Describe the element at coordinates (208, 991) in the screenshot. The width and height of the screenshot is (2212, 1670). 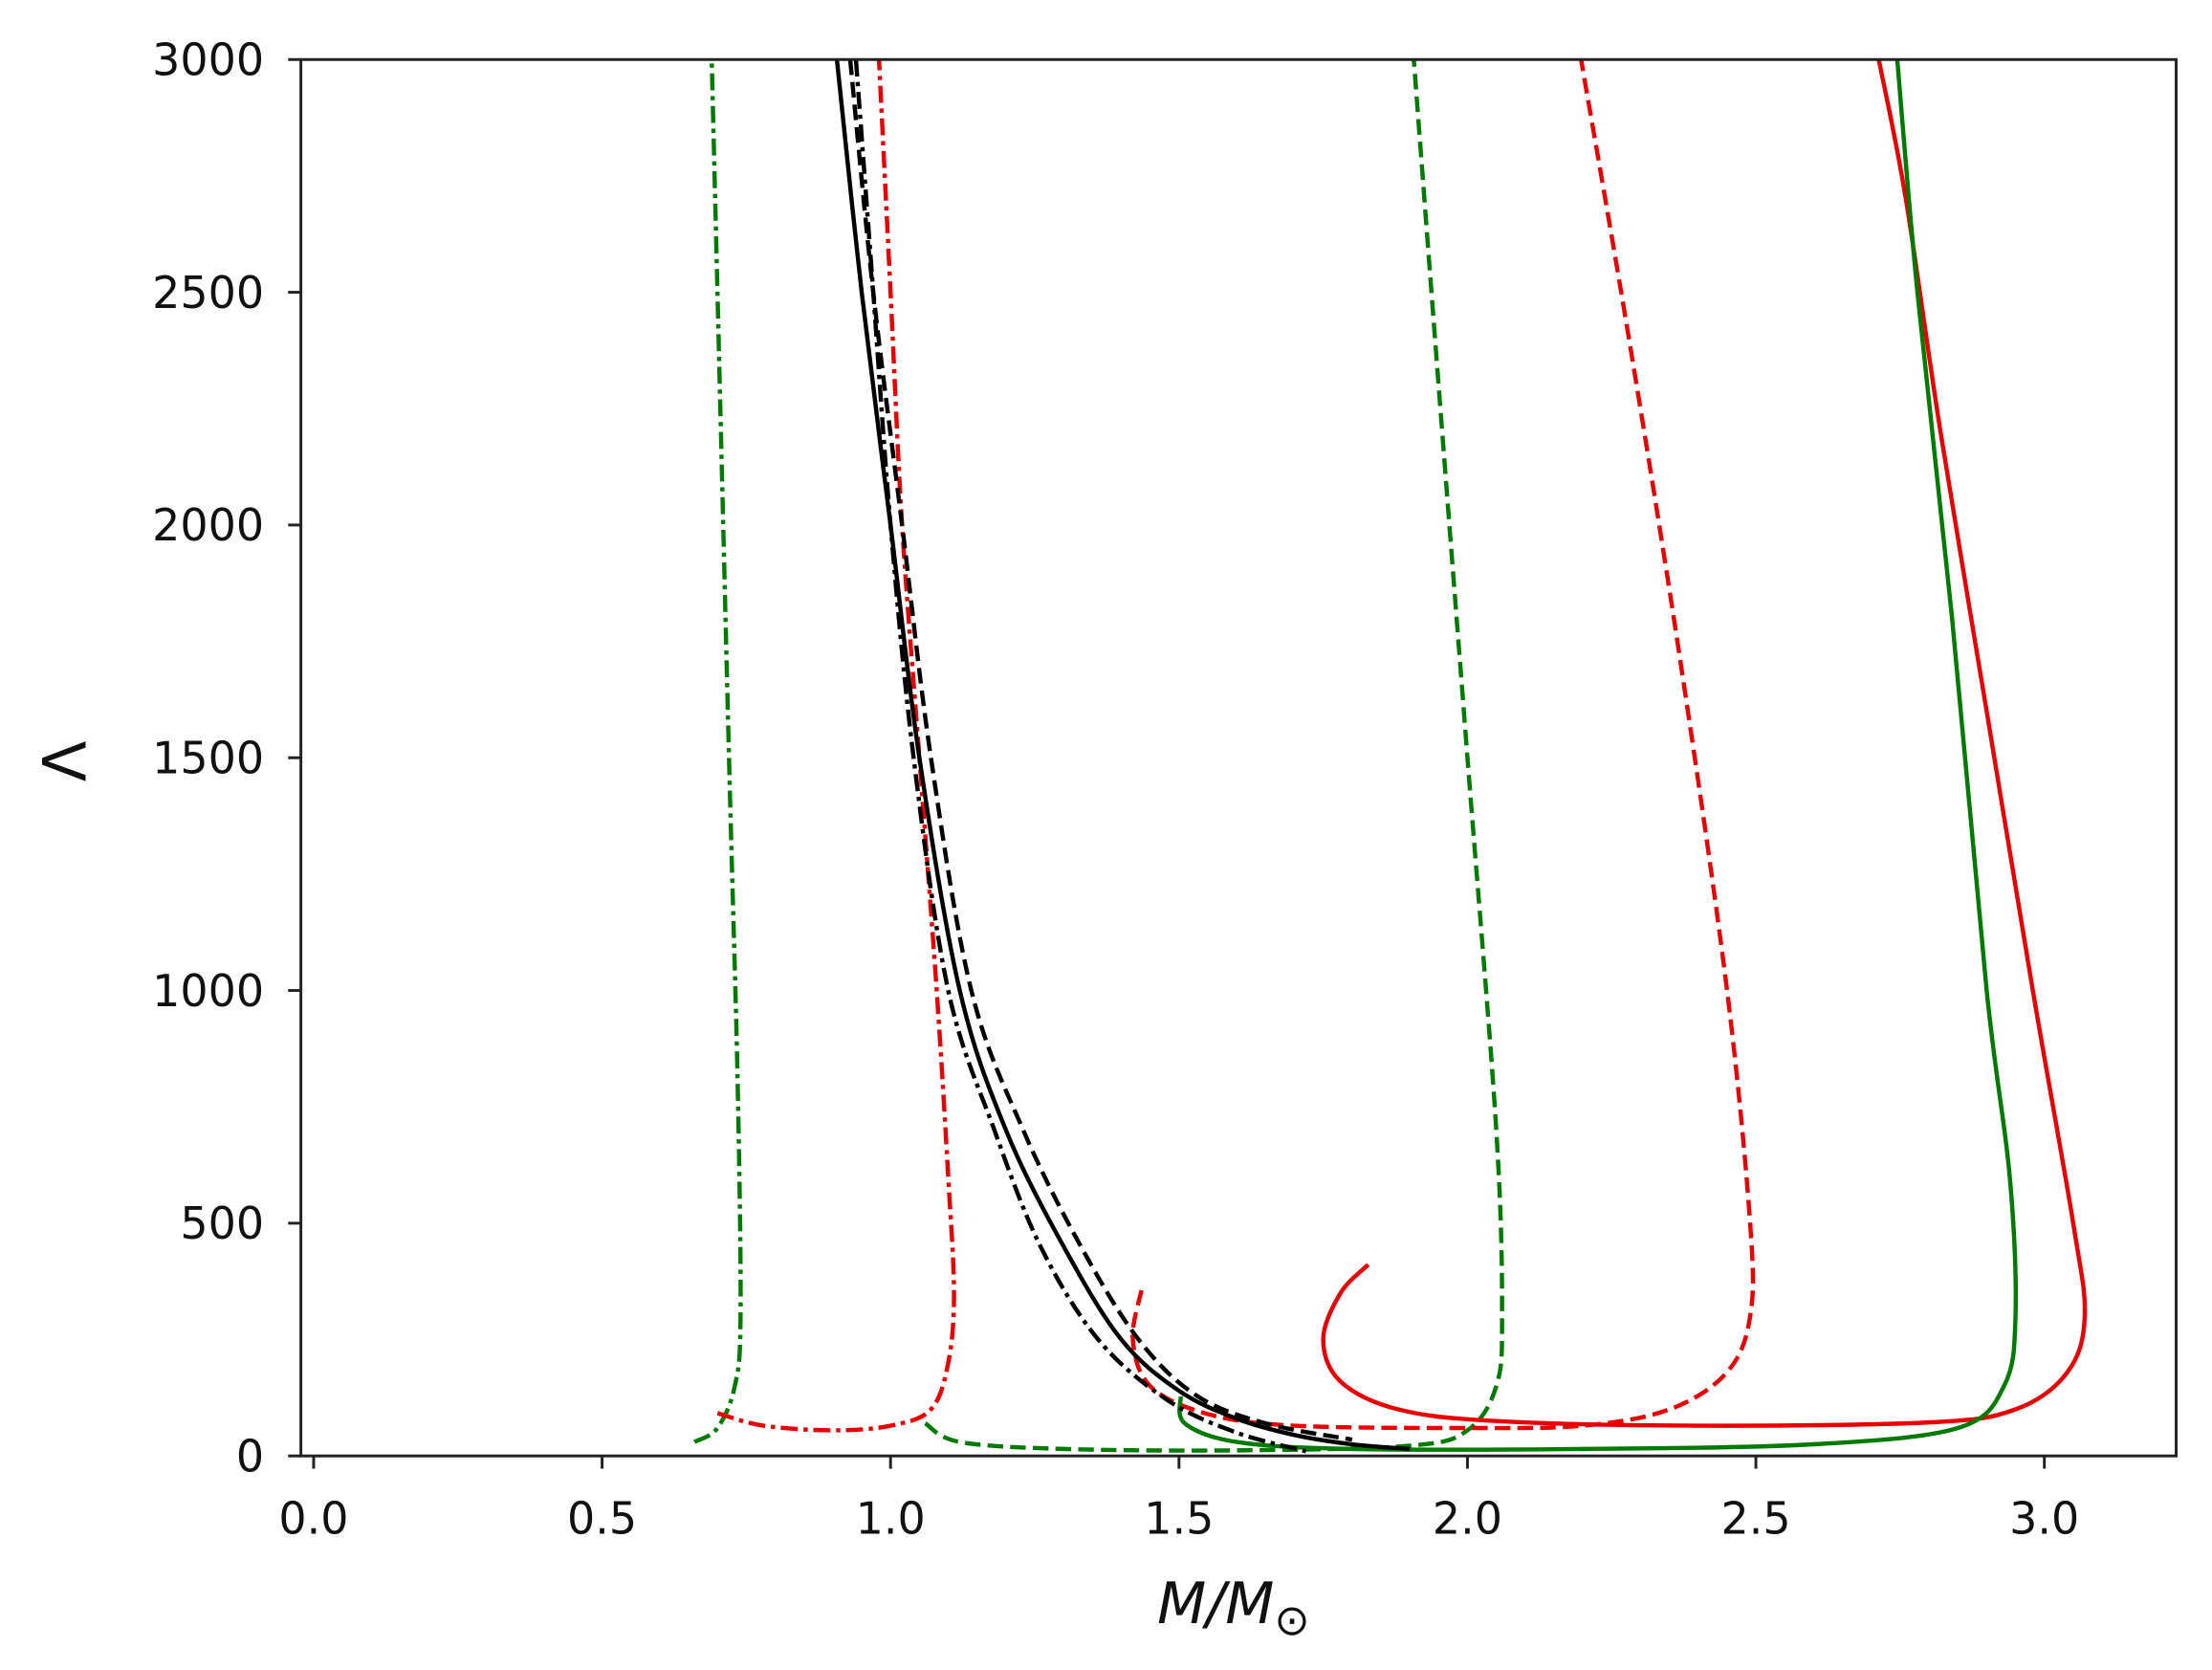
I see `y-tick-label: 1000` at that location.